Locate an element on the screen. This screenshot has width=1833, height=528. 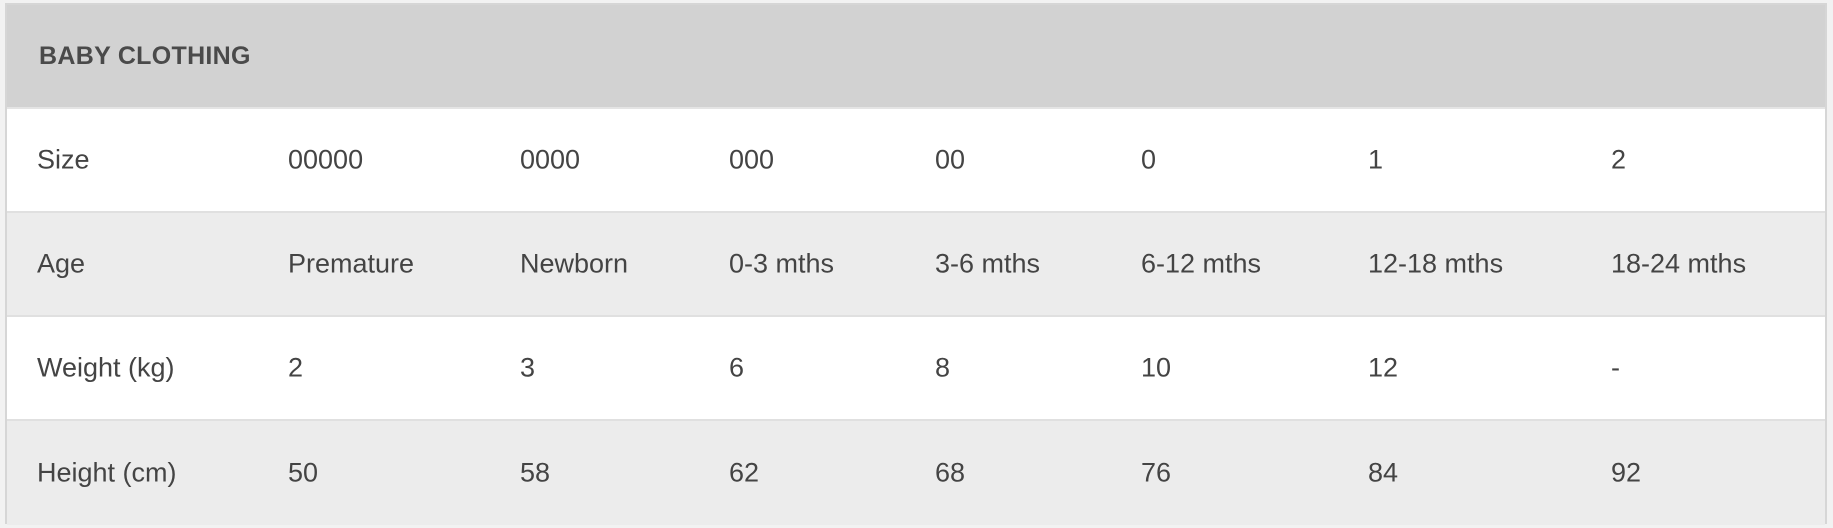
table-cell: 18-24 mths is located at coordinates (1679, 263).